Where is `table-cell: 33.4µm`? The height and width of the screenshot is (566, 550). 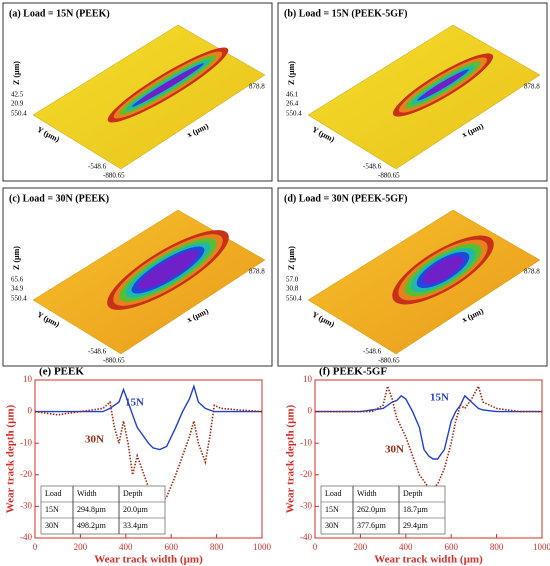 table-cell: 33.4µm is located at coordinates (136, 525).